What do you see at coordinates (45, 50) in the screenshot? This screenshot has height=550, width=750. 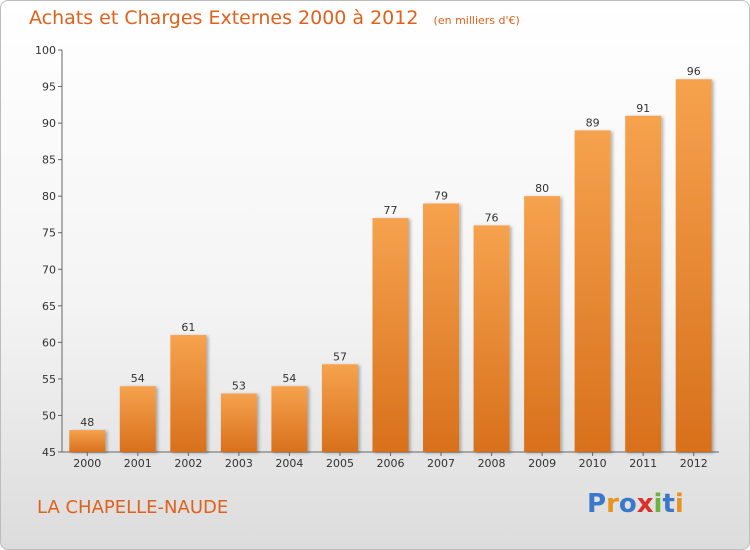 I see `y-tick-label: 100` at bounding box center [45, 50].